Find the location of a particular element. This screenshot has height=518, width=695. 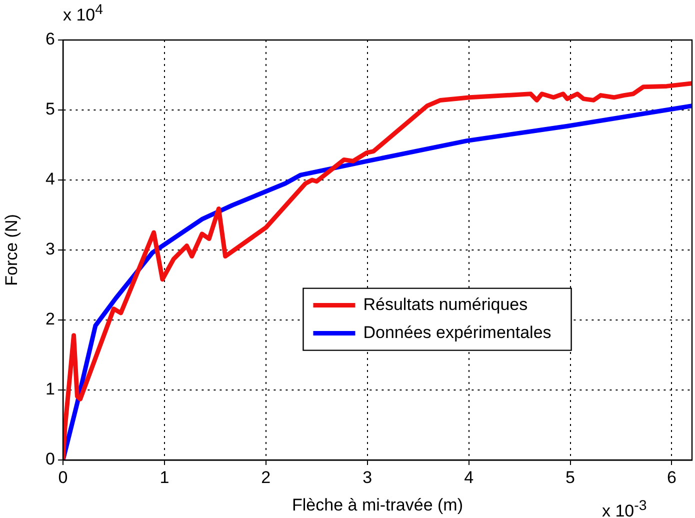

text: x 10$^{4}$ is located at coordinates (83, 14).